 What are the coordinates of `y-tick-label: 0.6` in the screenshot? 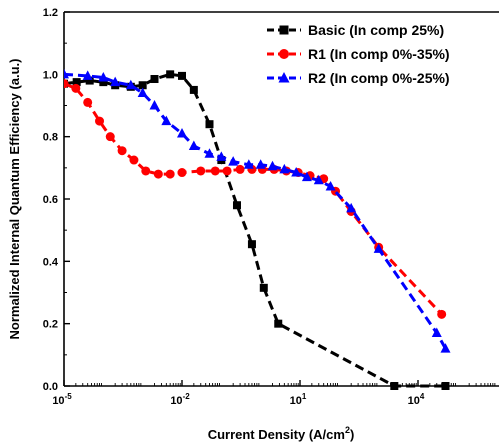 It's located at (50, 200).